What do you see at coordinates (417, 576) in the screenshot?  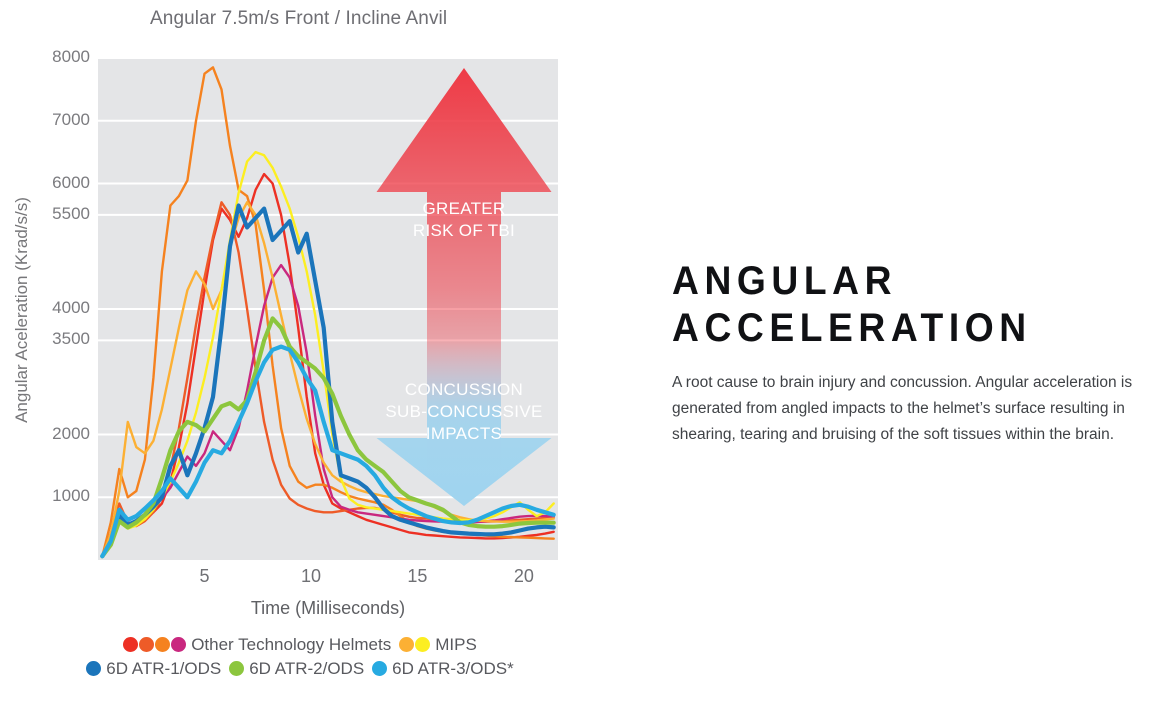 I see `x-axis-tick-label: 15` at bounding box center [417, 576].